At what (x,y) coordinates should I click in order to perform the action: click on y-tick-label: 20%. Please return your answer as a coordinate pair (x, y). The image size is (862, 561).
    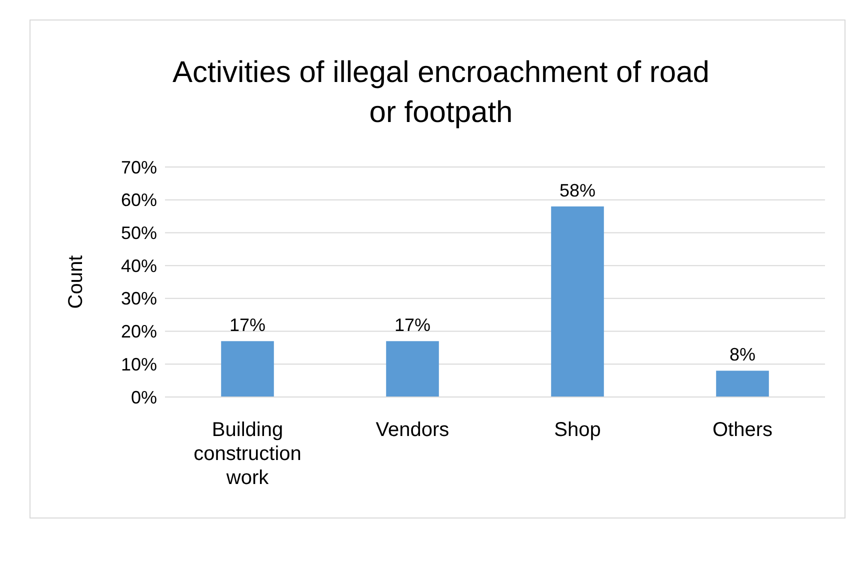
    Looking at the image, I should click on (138, 332).